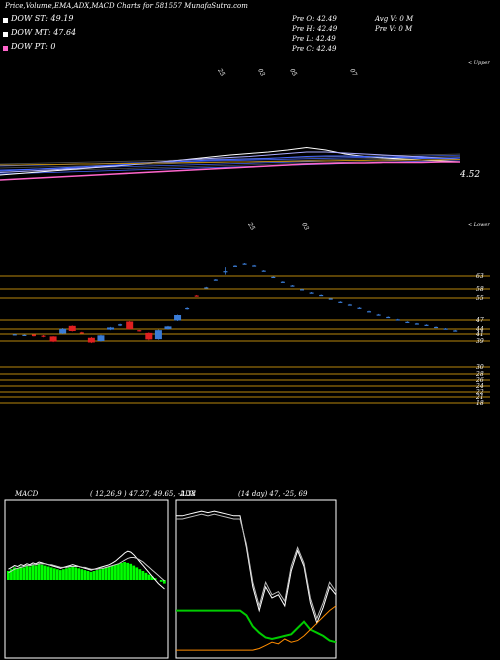 The image size is (500, 660). What do you see at coordinates (479, 225) in the screenshot?
I see `lower-label: < Lower` at bounding box center [479, 225].